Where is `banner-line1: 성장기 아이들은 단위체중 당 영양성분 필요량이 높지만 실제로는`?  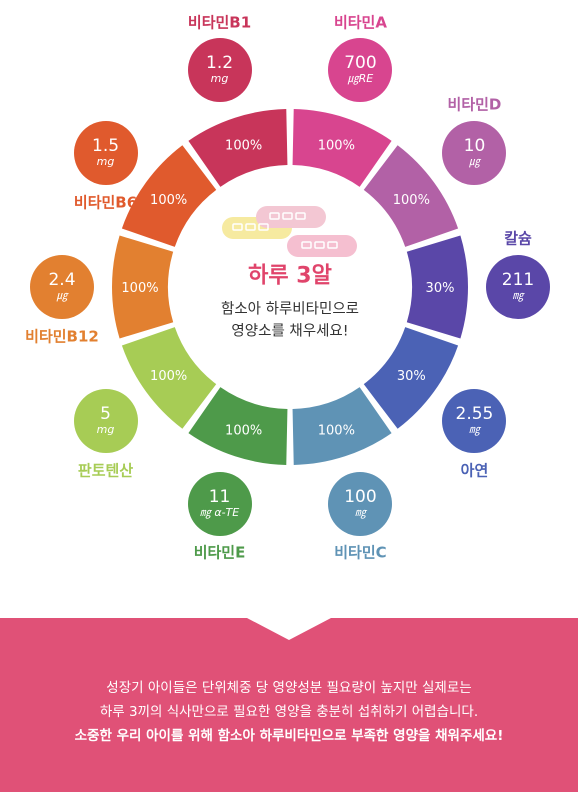 banner-line1: 성장기 아이들은 단위체중 당 영양성분 필요량이 높지만 실제로는 is located at coordinates (289, 688).